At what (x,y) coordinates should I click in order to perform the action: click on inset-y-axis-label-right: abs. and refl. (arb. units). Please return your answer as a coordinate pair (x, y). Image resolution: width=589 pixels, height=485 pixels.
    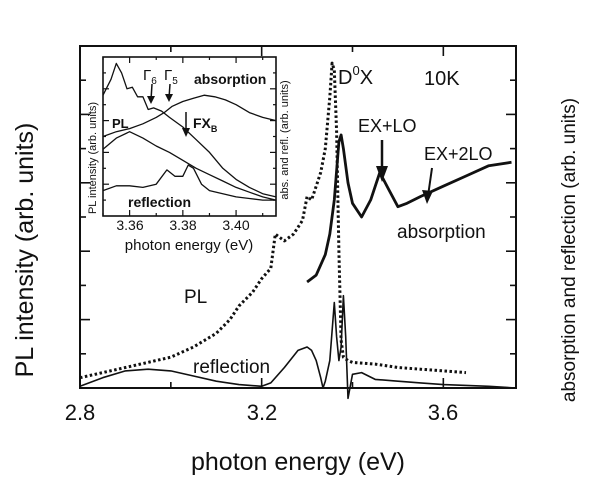
    Looking at the image, I should click on (285, 139).